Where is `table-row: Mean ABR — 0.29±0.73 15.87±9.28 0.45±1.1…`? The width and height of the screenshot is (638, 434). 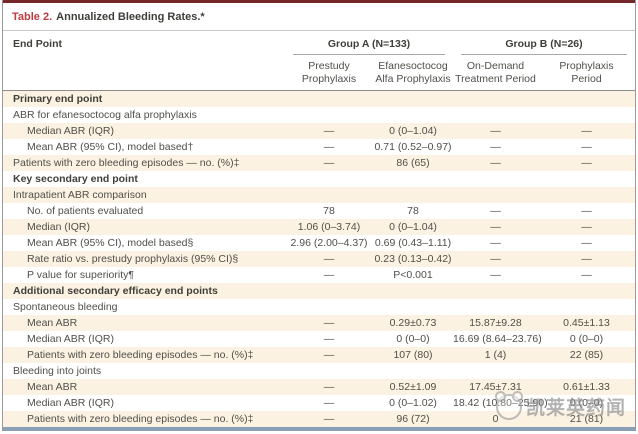 table-row: Mean ABR — 0.29±0.73 15.87±9.28 0.45±1.1… is located at coordinates (319, 323).